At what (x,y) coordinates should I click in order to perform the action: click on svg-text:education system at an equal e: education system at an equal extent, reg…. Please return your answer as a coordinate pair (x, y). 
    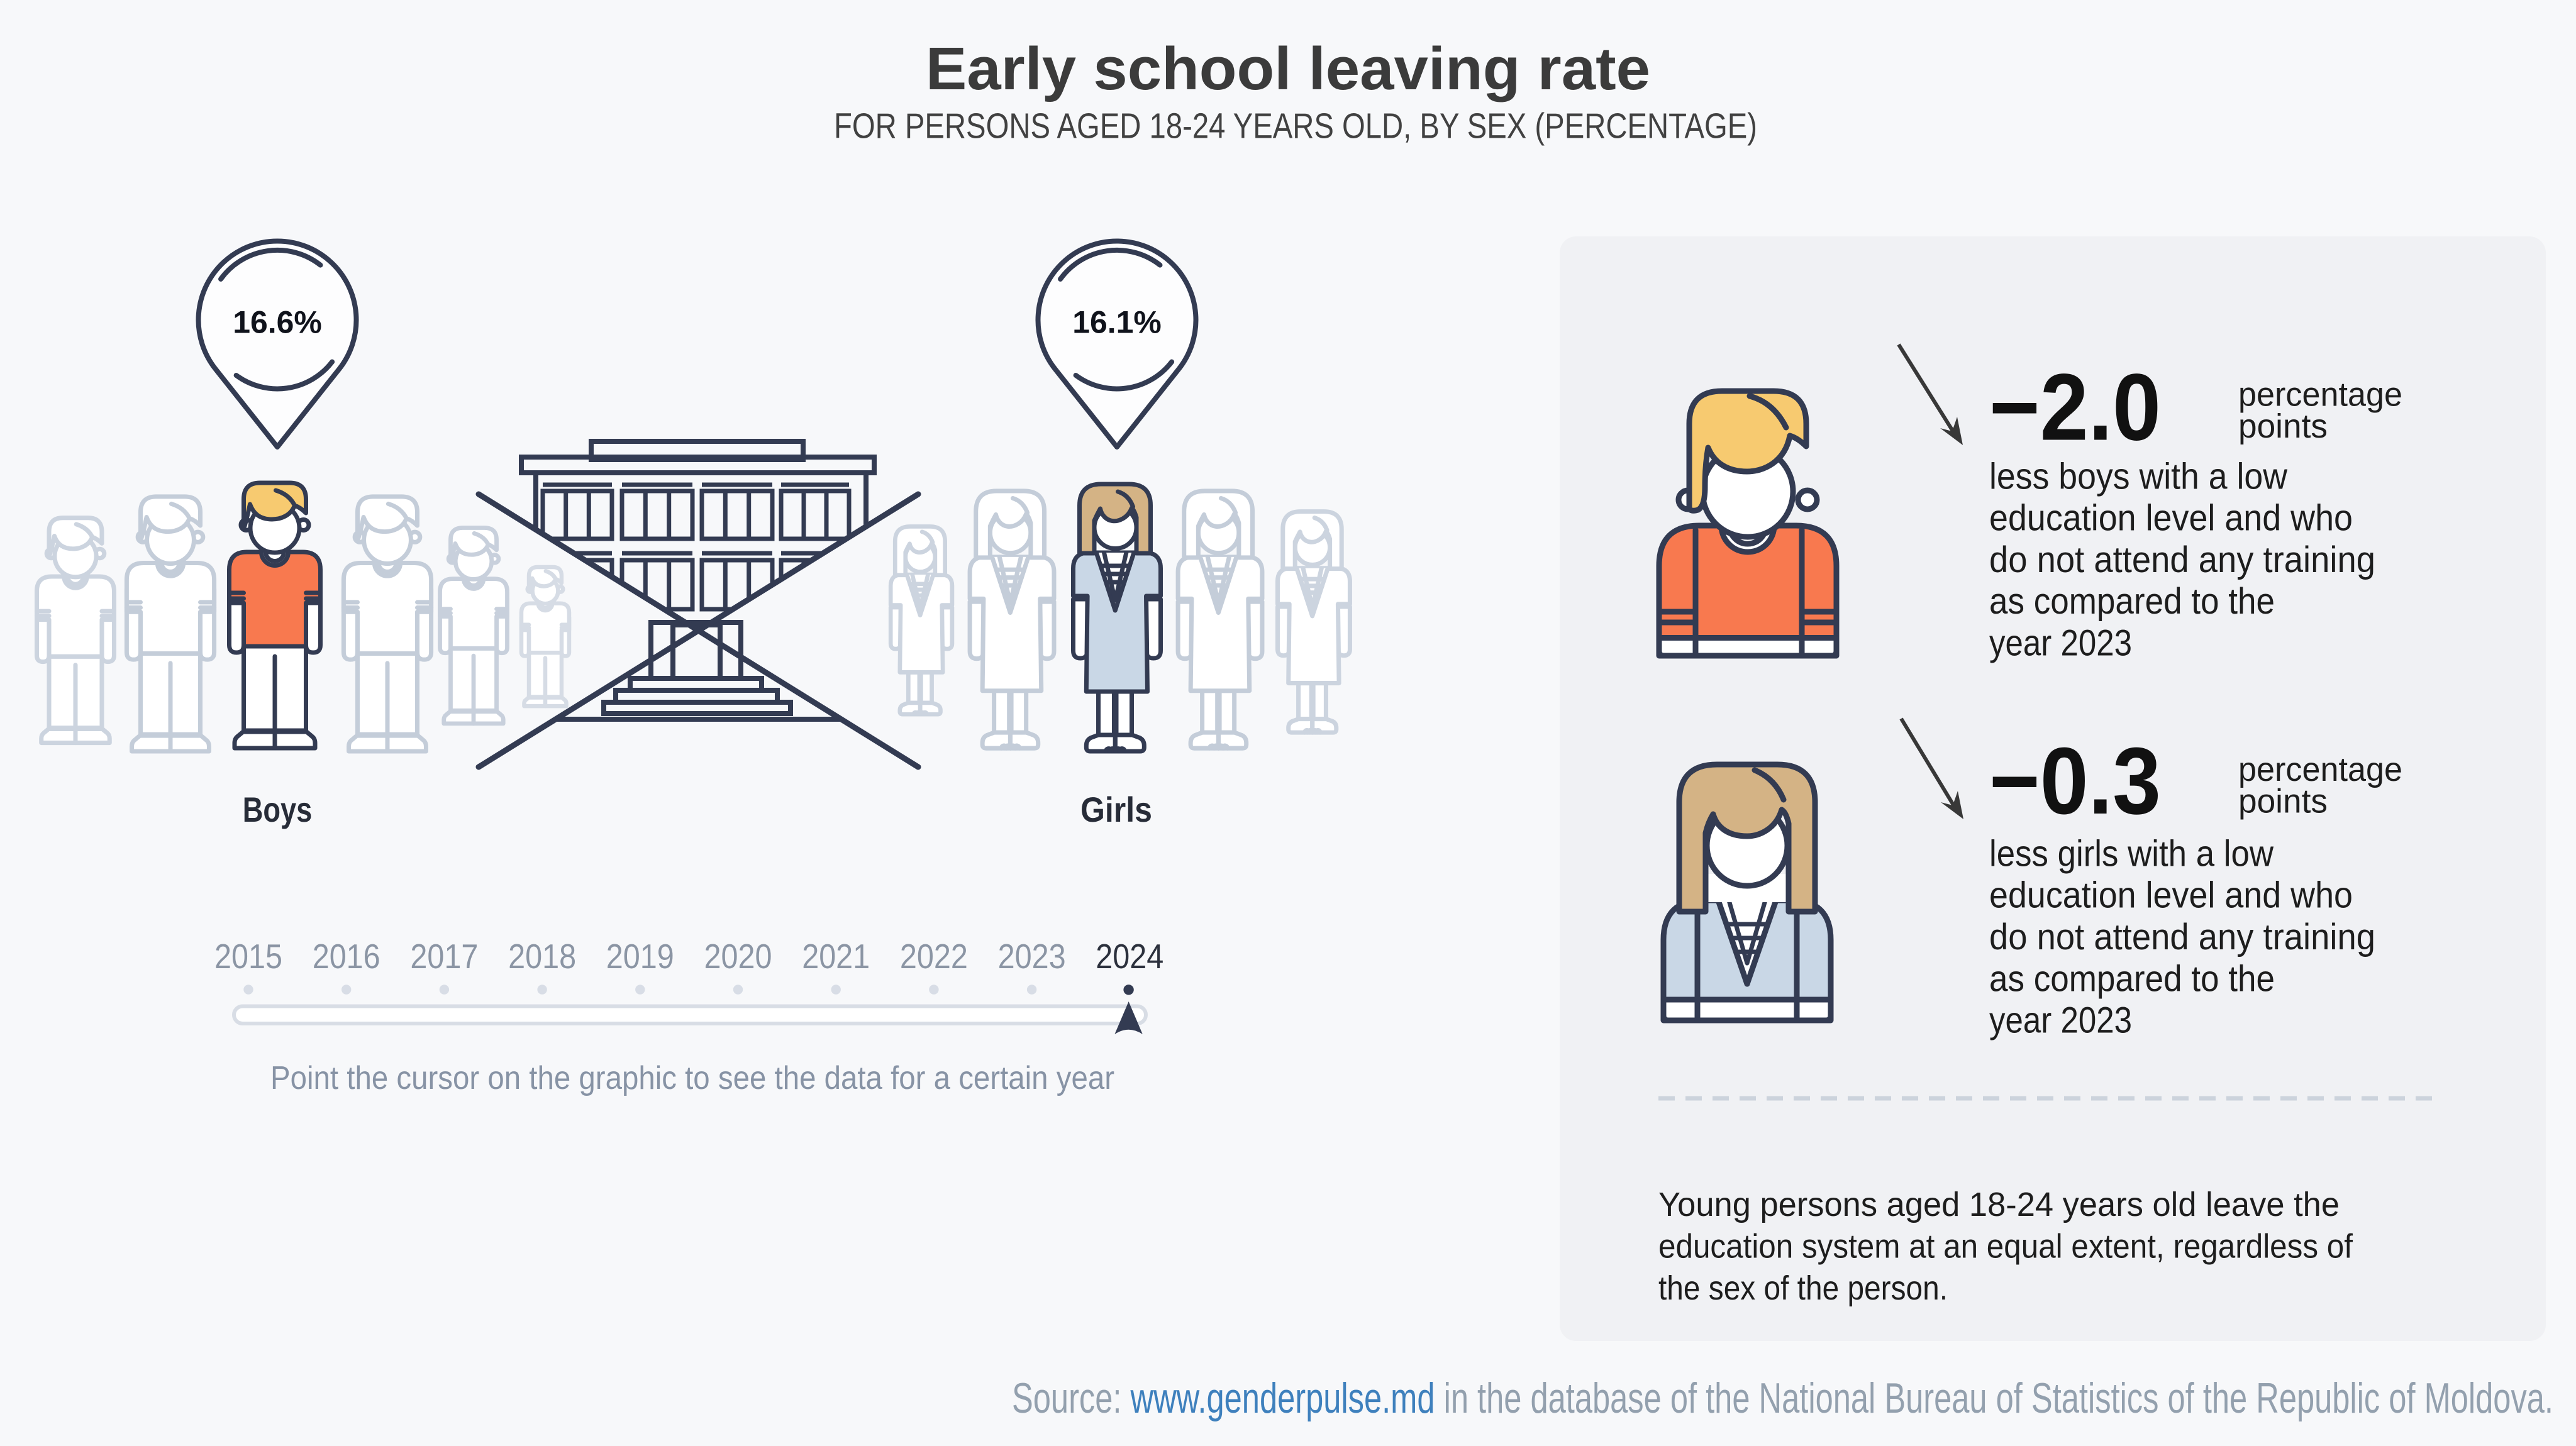
    Looking at the image, I should click on (2005, 1246).